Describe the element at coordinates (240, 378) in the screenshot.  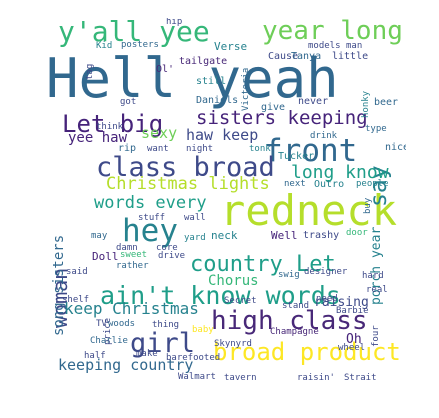
I see `word-tavern: tavern` at that location.